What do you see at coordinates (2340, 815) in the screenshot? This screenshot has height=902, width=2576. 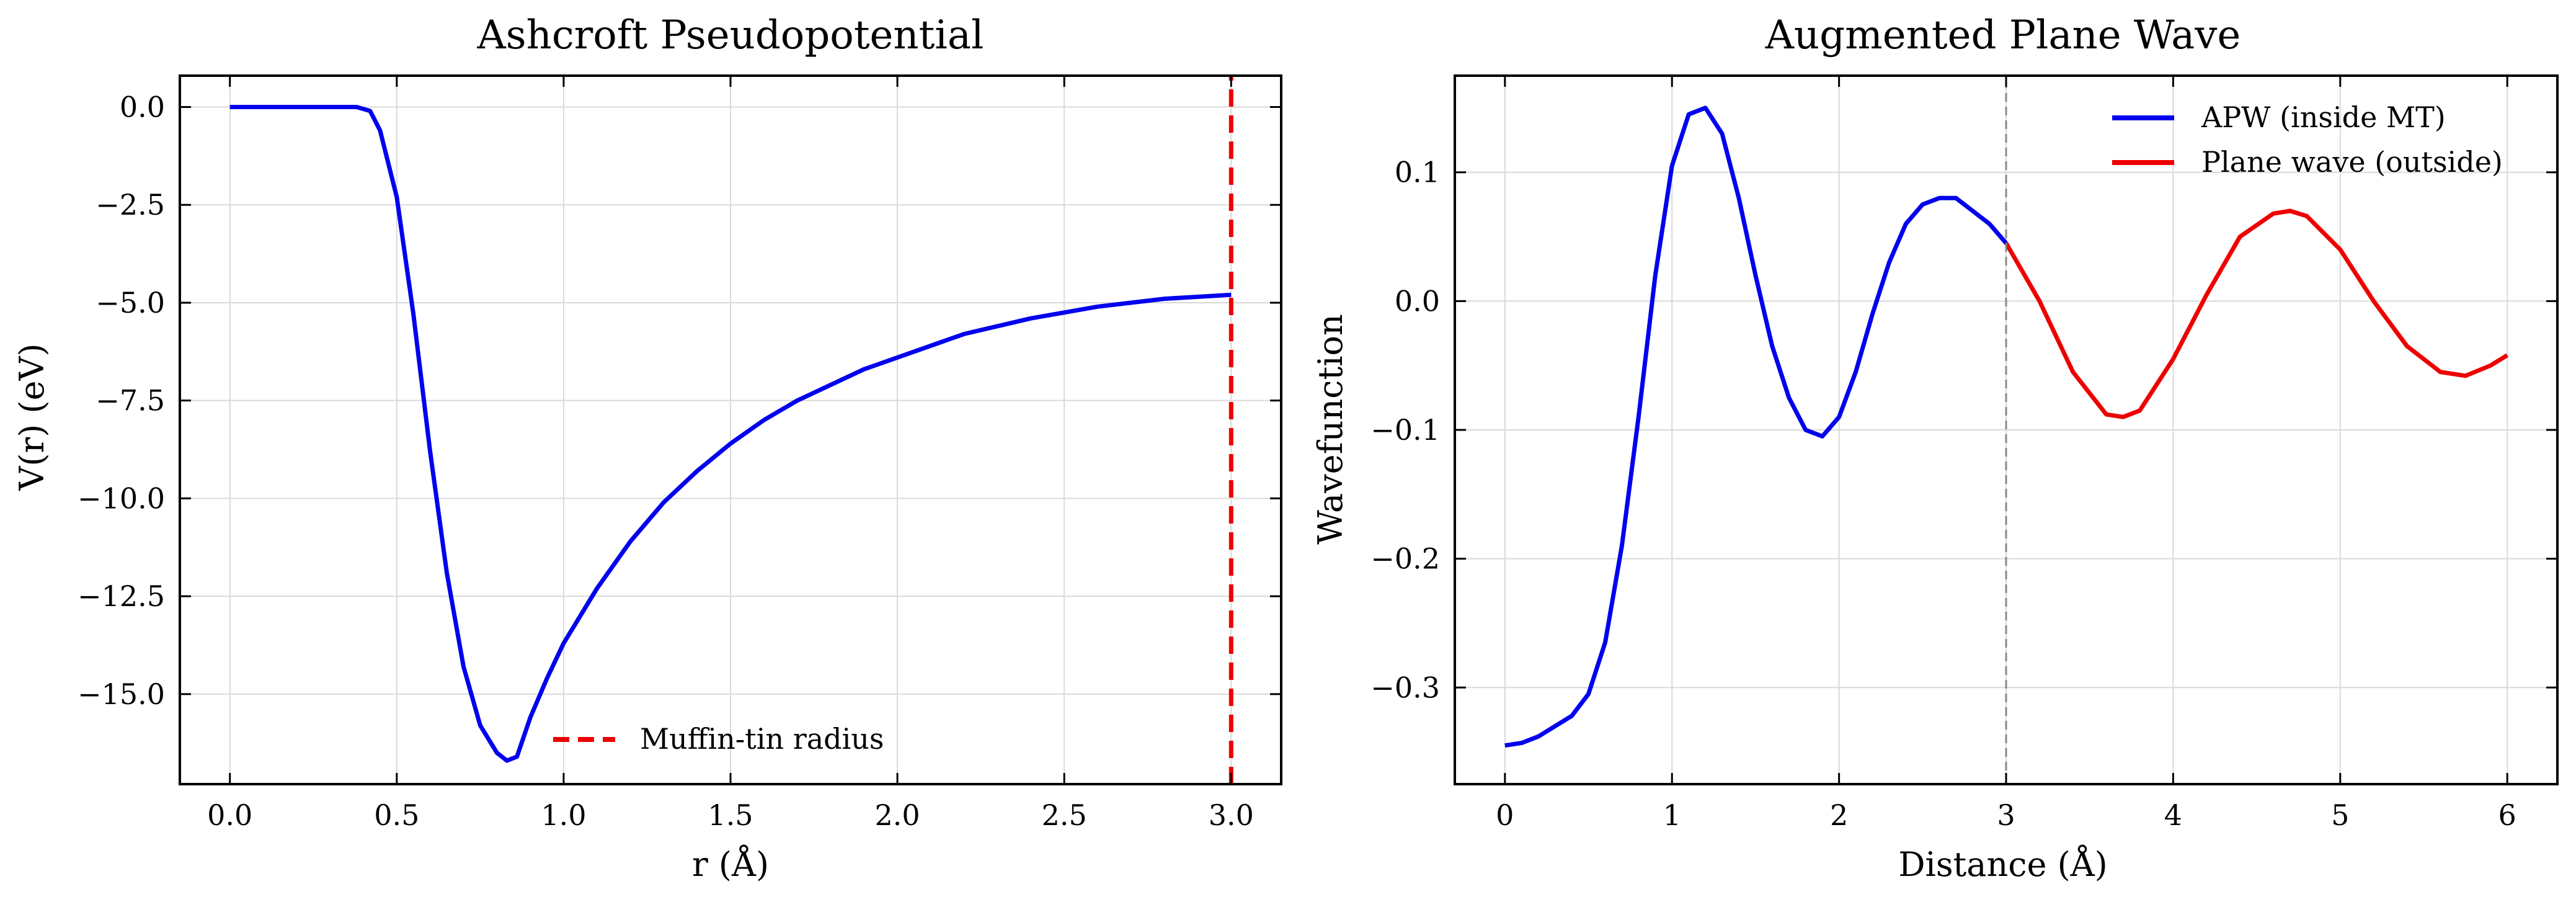 I see `x-tick-label: 5` at bounding box center [2340, 815].